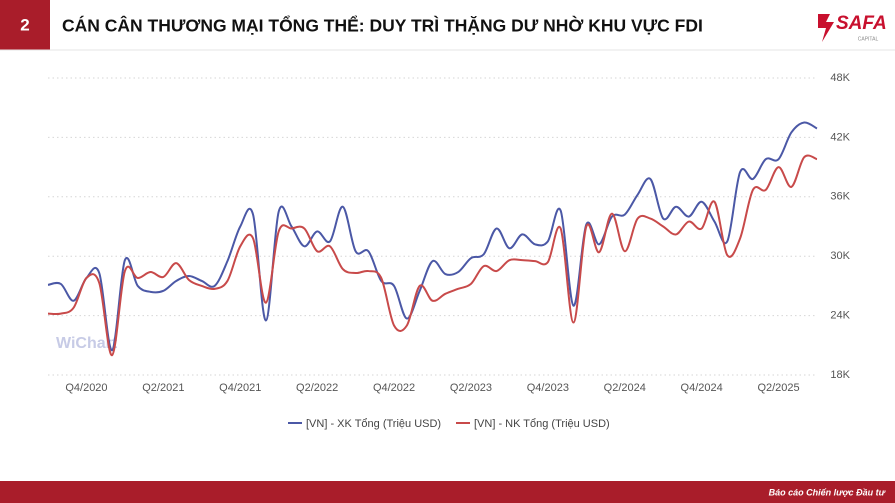 This screenshot has width=895, height=503. What do you see at coordinates (861, 23) in the screenshot?
I see `logo-name: SAFA` at bounding box center [861, 23].